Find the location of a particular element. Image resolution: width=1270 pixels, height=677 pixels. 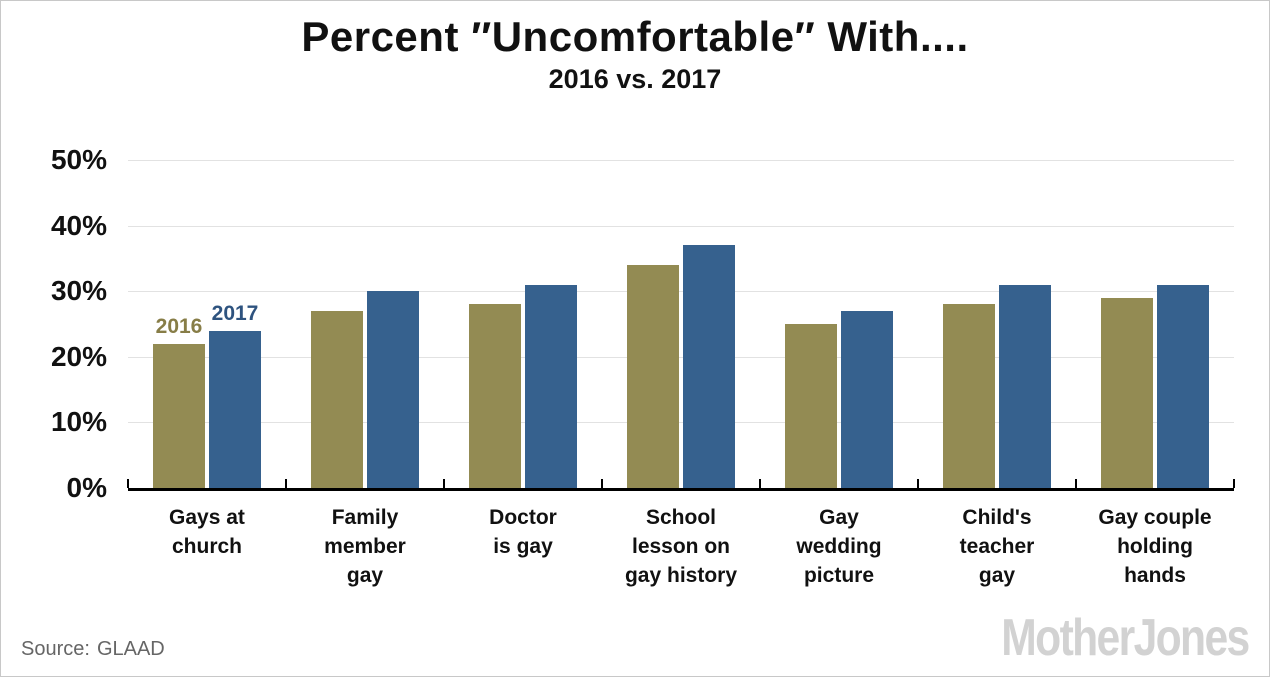

category-label-6: Child's teacher gay is located at coordinates (997, 546).